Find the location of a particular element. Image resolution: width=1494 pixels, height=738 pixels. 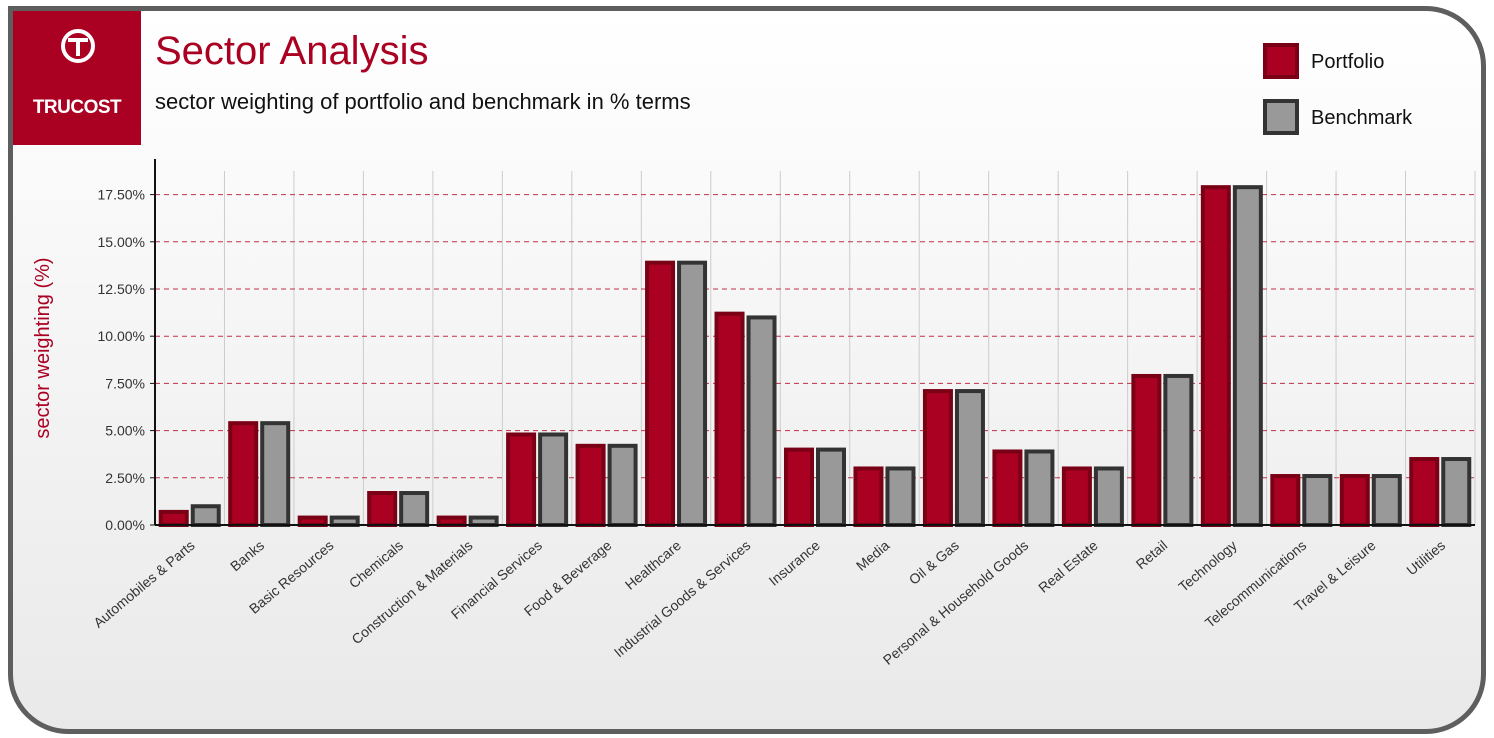

y-axis-label: sector weighting (%) is located at coordinates (43, 347).